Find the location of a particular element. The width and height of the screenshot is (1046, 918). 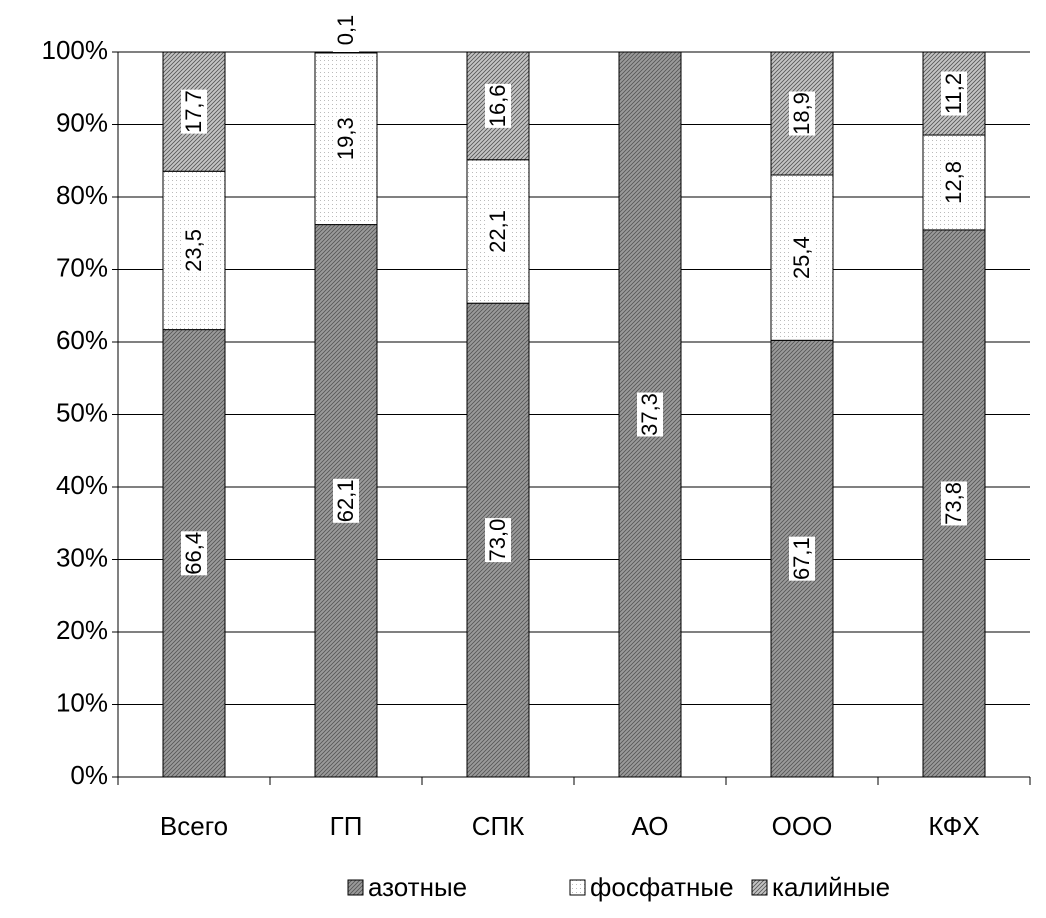

value-label-group: 23,5 is located at coordinates (194, 250).